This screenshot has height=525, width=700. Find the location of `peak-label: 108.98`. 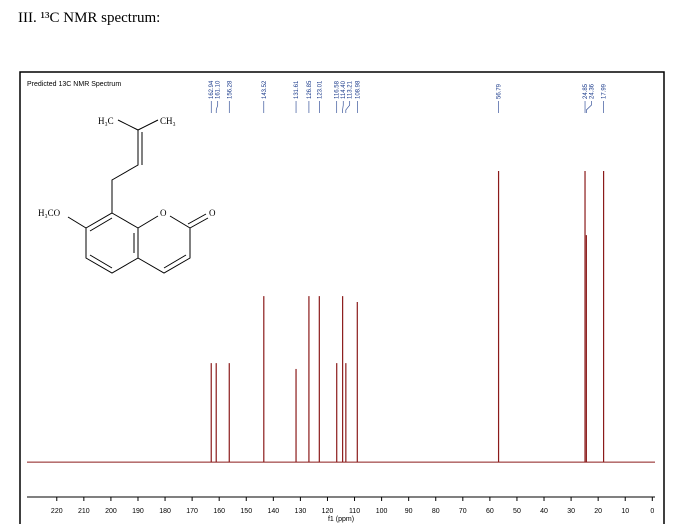

peak-label: 108.98 is located at coordinates (358, 89).